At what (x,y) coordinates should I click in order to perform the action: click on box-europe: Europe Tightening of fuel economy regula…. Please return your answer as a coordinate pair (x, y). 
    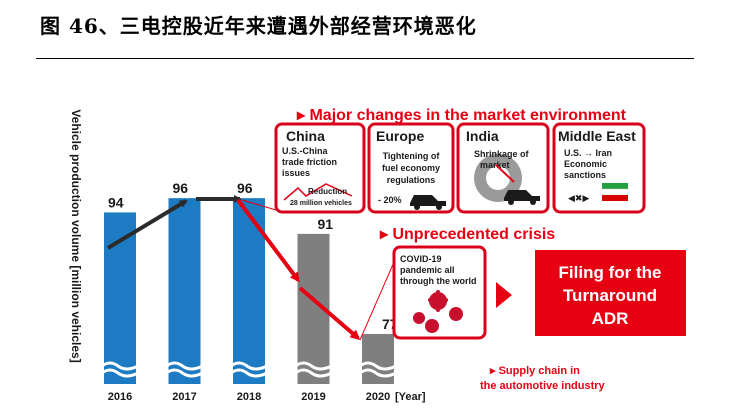
    Looking at the image, I should click on (411, 168).